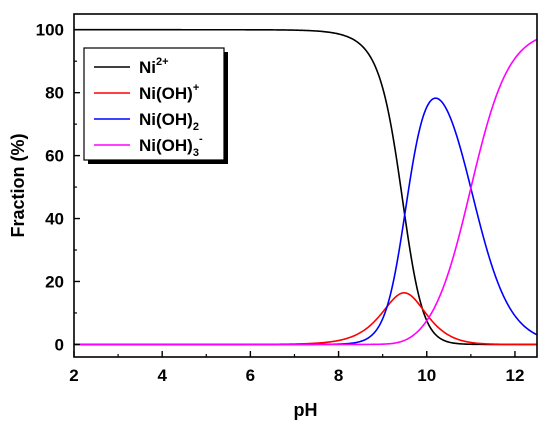 The width and height of the screenshot is (550, 430). What do you see at coordinates (50, 30) in the screenshot?
I see `y-tick-label: 100` at bounding box center [50, 30].